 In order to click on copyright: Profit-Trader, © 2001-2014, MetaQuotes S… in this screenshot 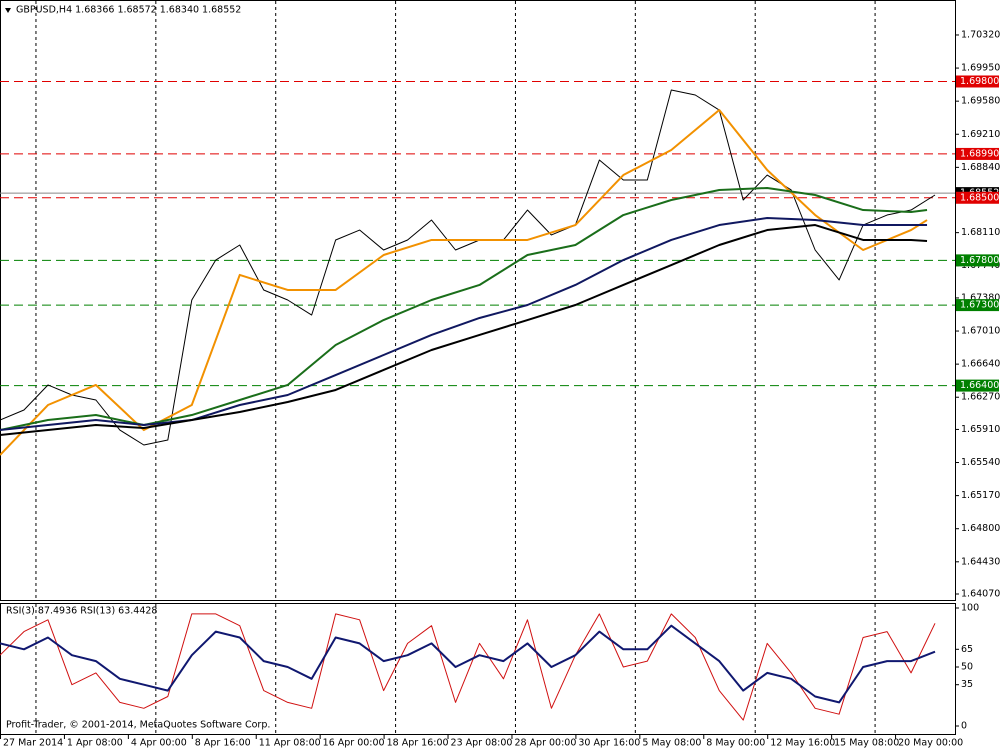, I will do `click(138, 725)`.